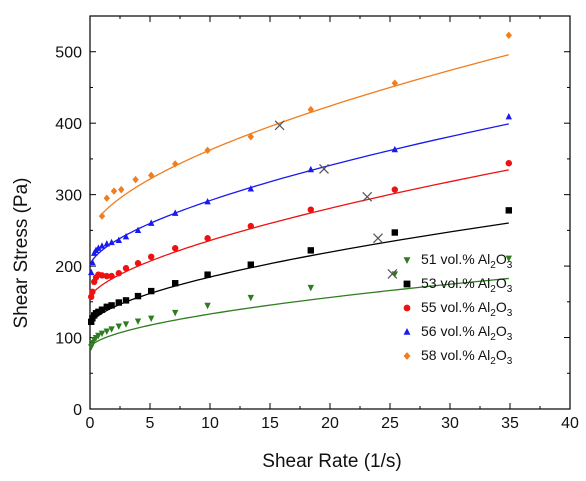  I want to click on crossover-markers, so click(336, 199).